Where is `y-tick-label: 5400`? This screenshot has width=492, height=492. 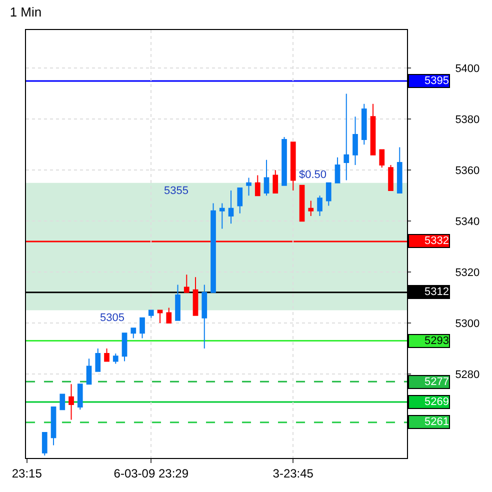
y-tick-label: 5400 is located at coordinates (467, 69).